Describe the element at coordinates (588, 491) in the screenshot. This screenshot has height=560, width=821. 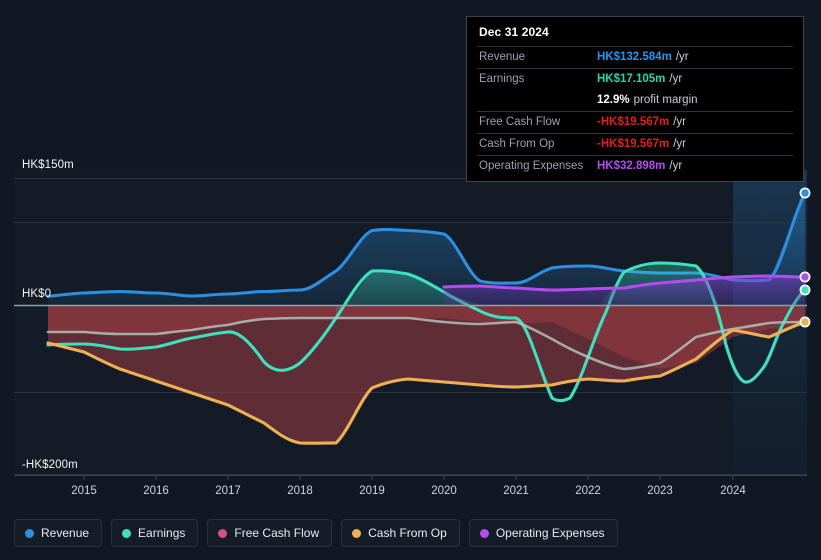
I see `x-tick-2022: 2022` at that location.